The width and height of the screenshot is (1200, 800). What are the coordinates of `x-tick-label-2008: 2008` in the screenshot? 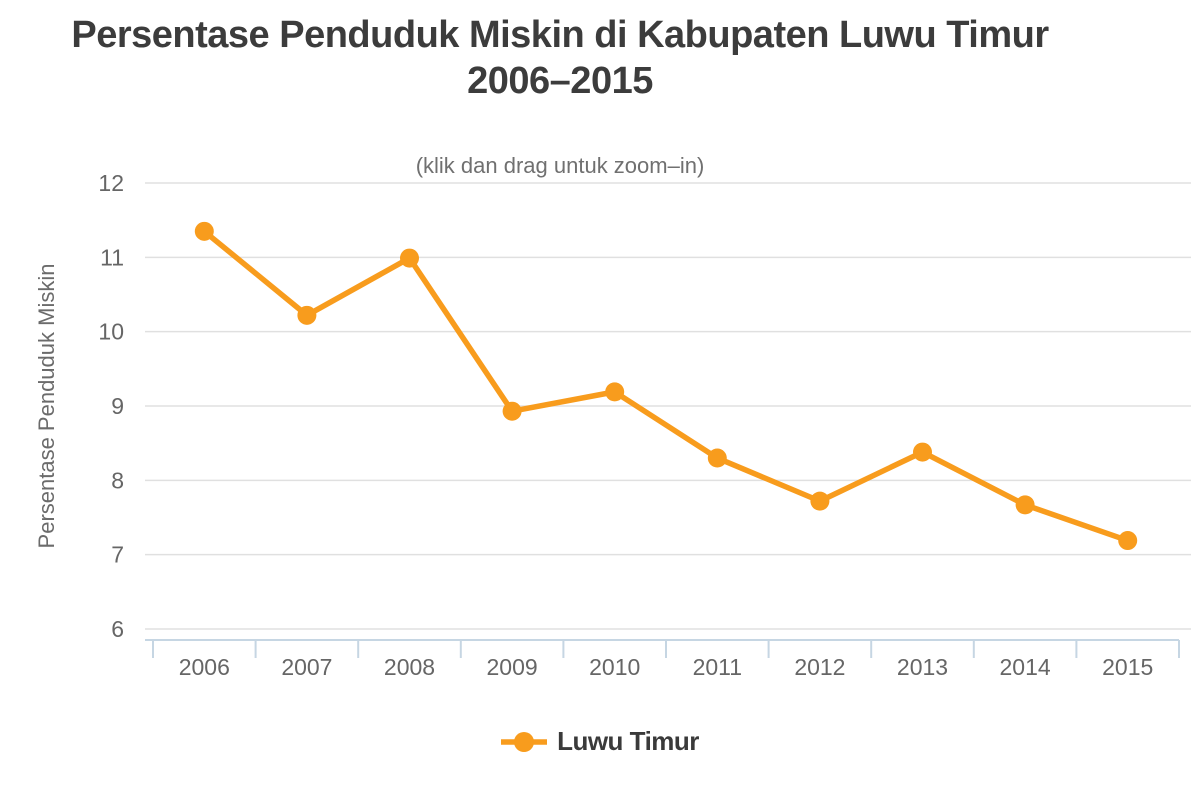 It's located at (409, 667).